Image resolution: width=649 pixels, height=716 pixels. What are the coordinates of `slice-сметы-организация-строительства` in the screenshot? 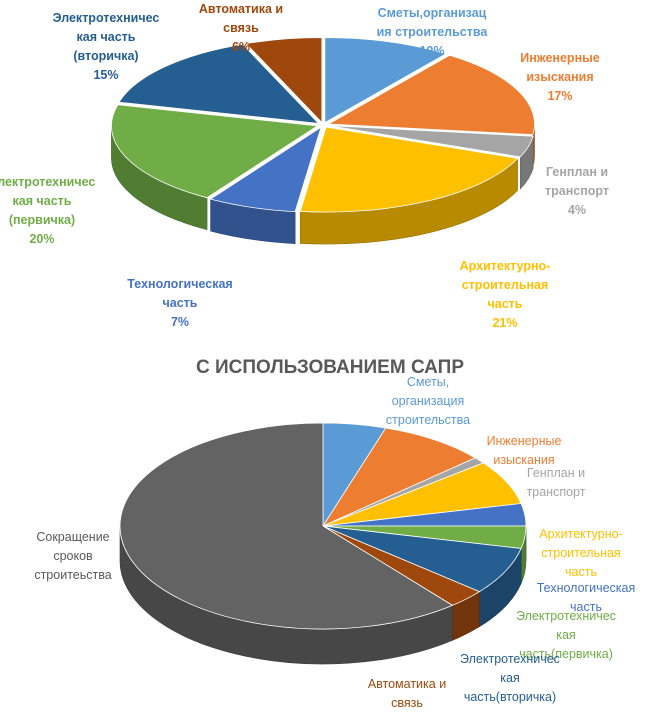 It's located at (385, 80).